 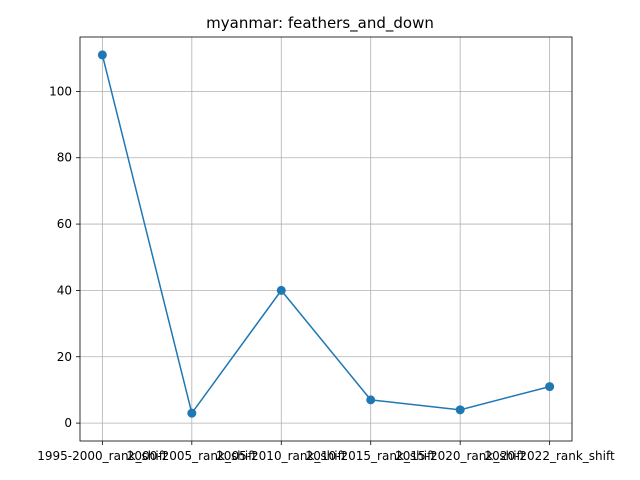 What do you see at coordinates (320, 23) in the screenshot?
I see `chart-title: myanmar: feathers_and_down` at bounding box center [320, 23].